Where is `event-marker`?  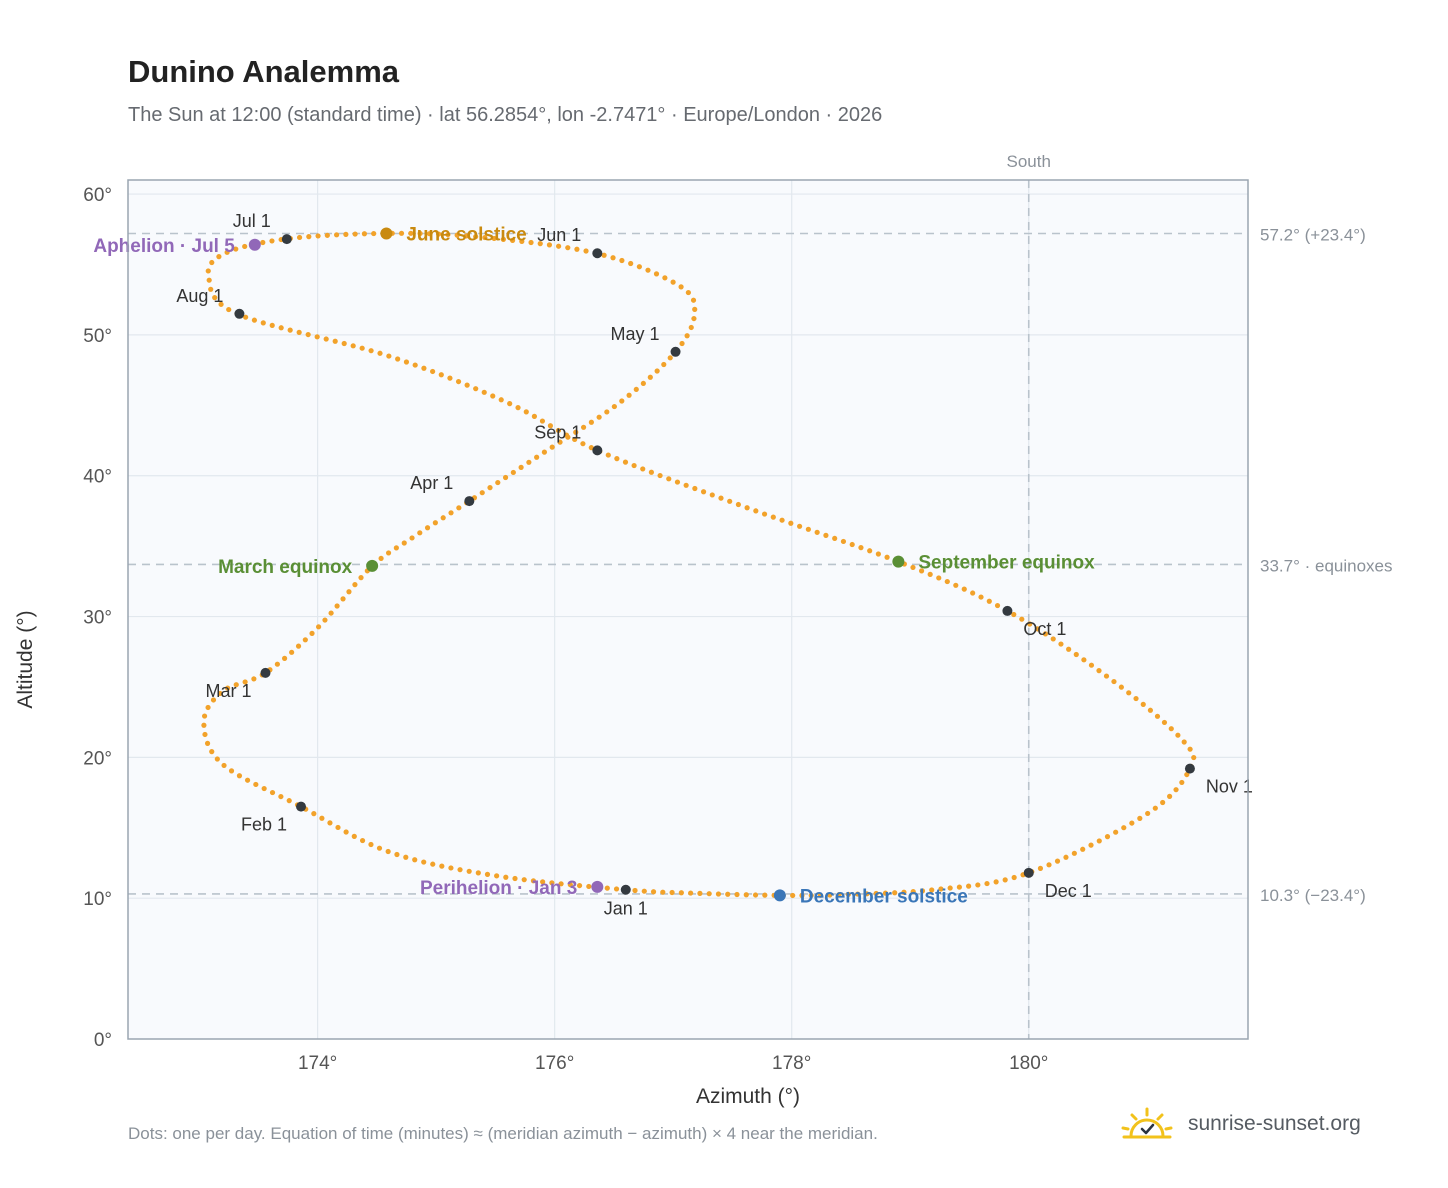
event-marker is located at coordinates (254, 244).